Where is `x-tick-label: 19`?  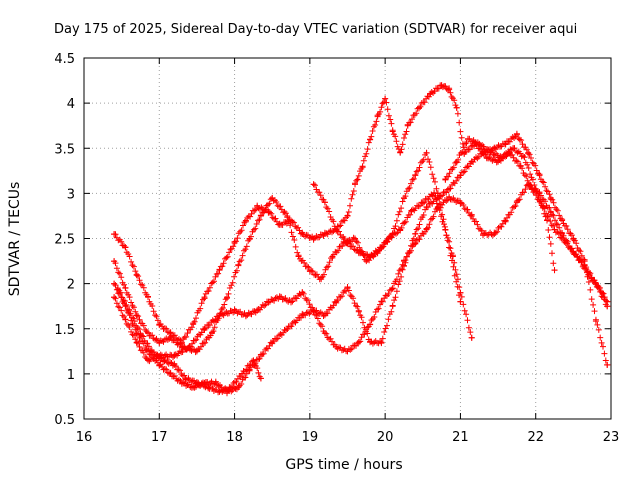
x-tick-label: 19 is located at coordinates (310, 437).